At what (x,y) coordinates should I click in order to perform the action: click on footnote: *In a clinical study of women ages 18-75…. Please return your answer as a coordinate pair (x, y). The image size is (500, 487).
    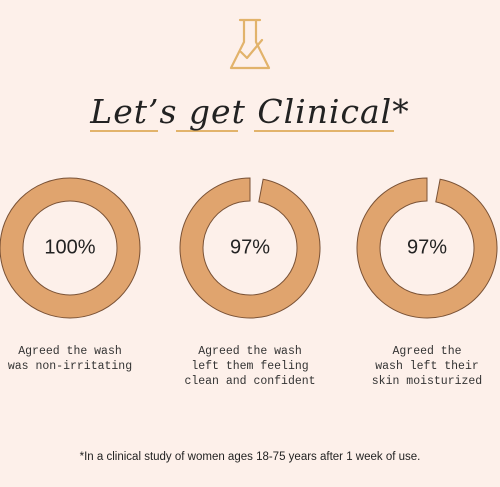
    Looking at the image, I should click on (250, 457).